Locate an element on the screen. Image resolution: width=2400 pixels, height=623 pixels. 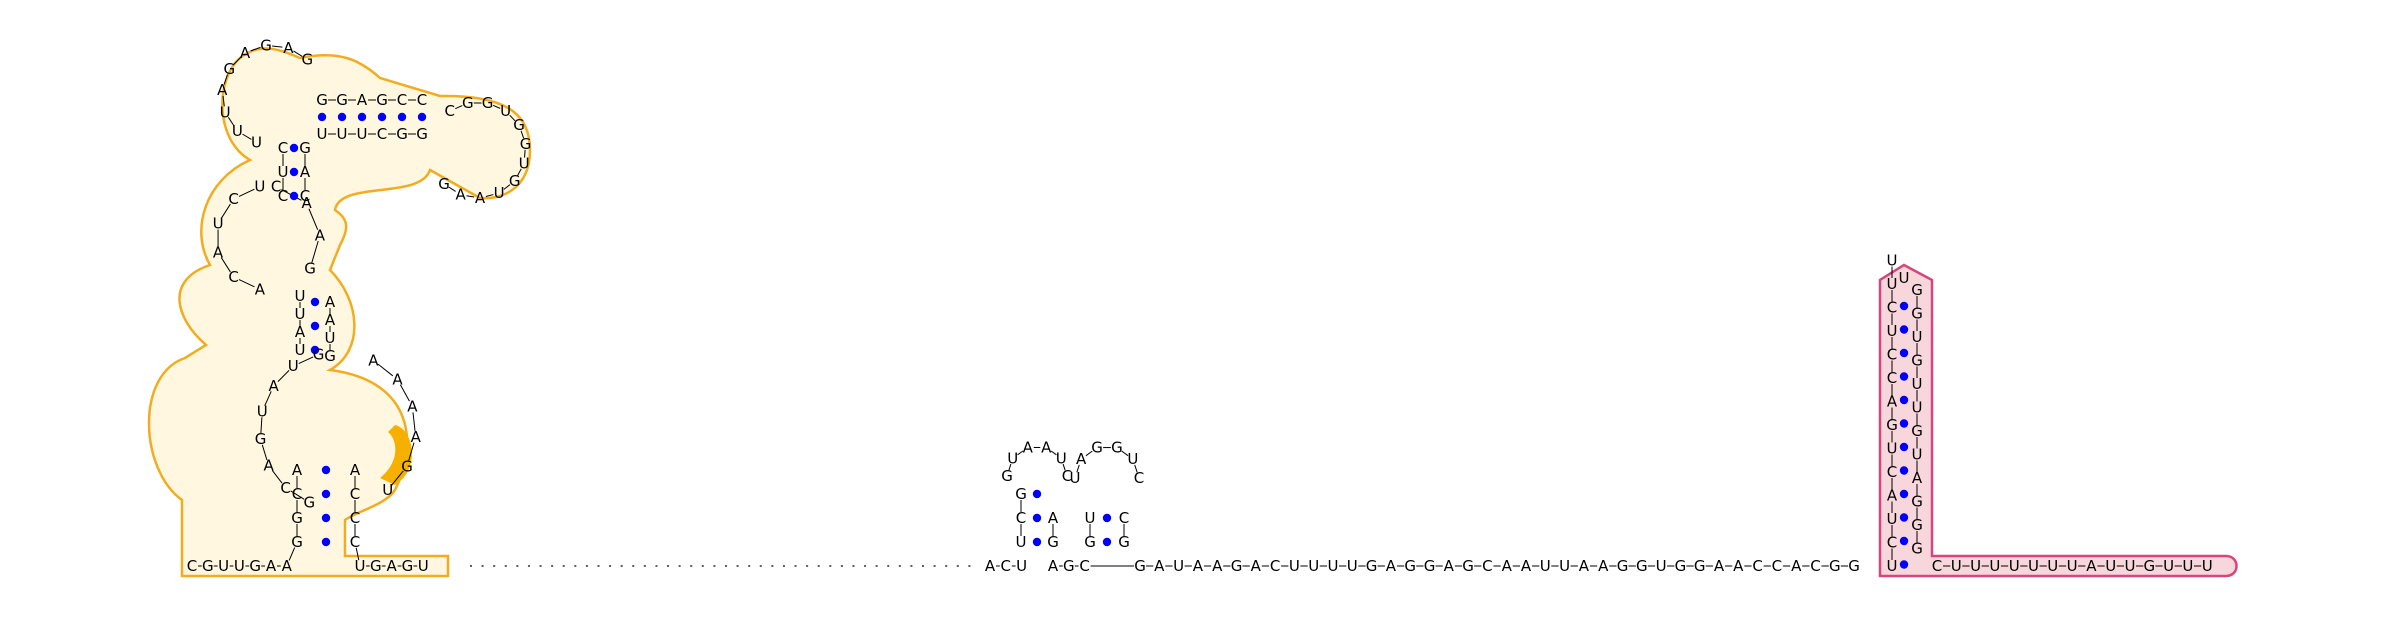
nucleotide-hairpin2-loop: U is located at coordinates (1075, 478).